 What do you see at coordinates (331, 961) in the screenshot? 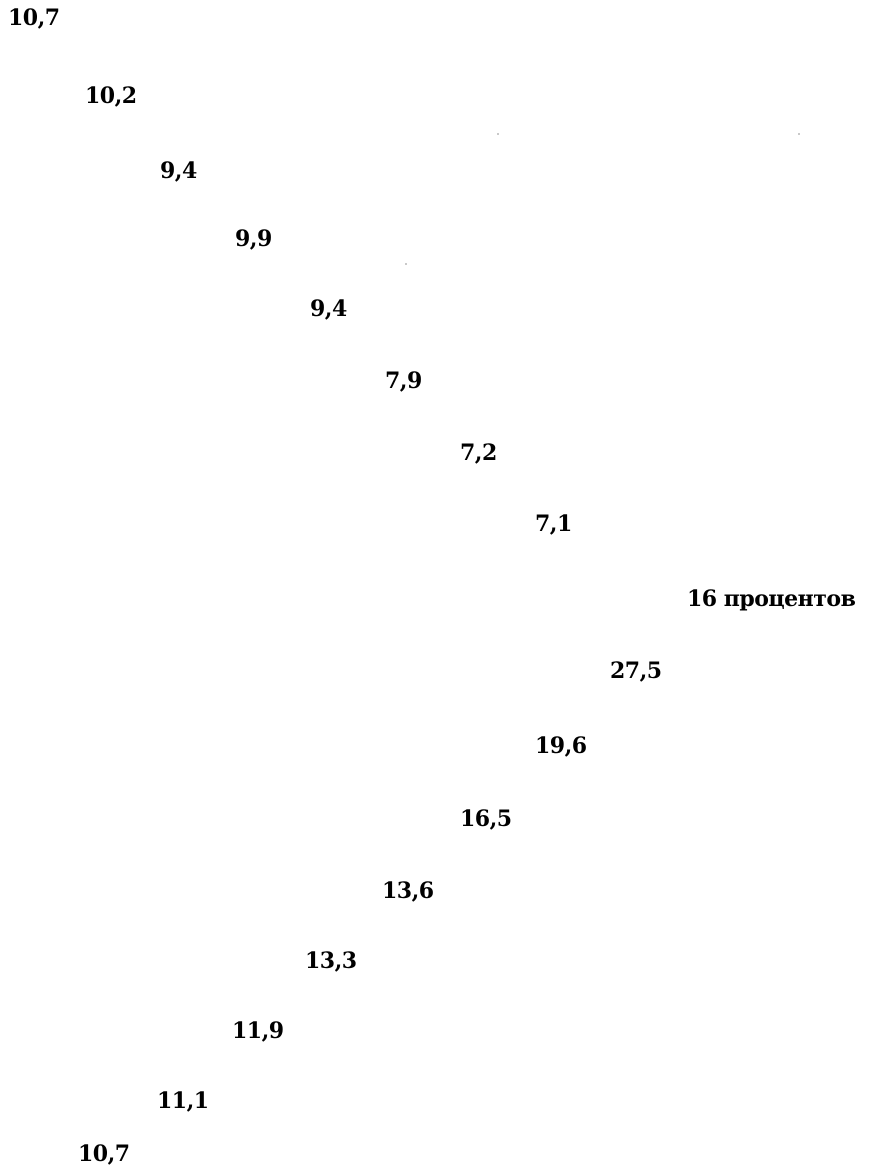
I see `value-14: 13,3` at bounding box center [331, 961].